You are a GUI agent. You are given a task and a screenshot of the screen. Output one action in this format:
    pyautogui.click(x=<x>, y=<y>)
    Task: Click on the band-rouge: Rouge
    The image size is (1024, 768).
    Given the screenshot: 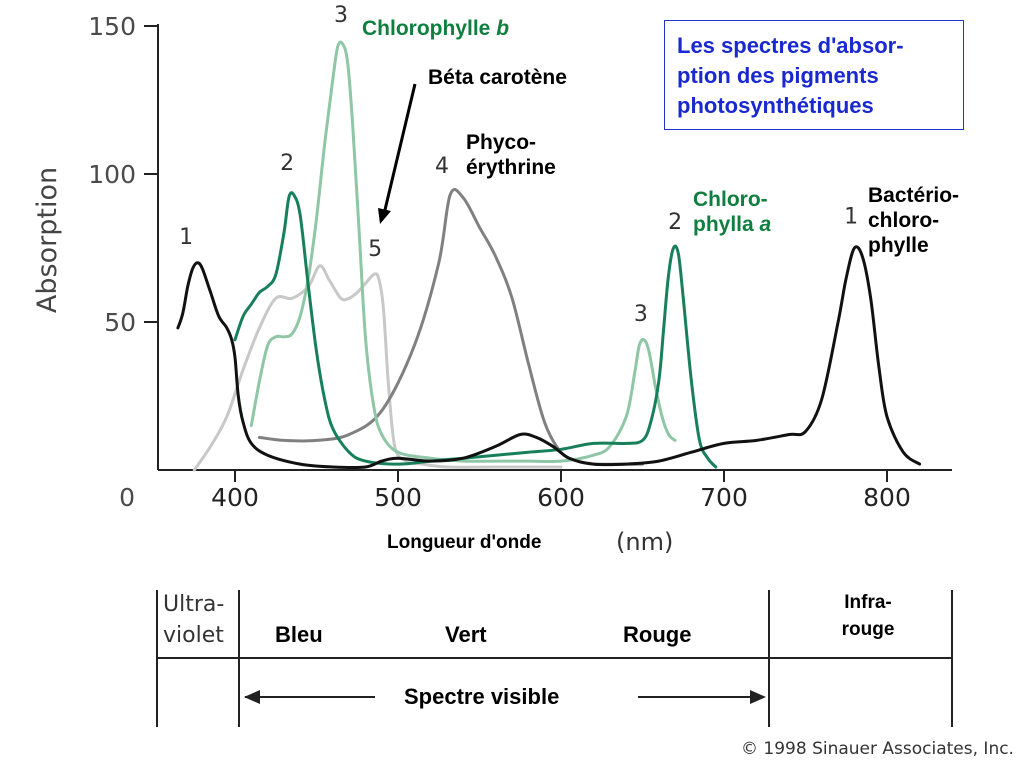 What is the action you would take?
    pyautogui.click(x=657, y=634)
    